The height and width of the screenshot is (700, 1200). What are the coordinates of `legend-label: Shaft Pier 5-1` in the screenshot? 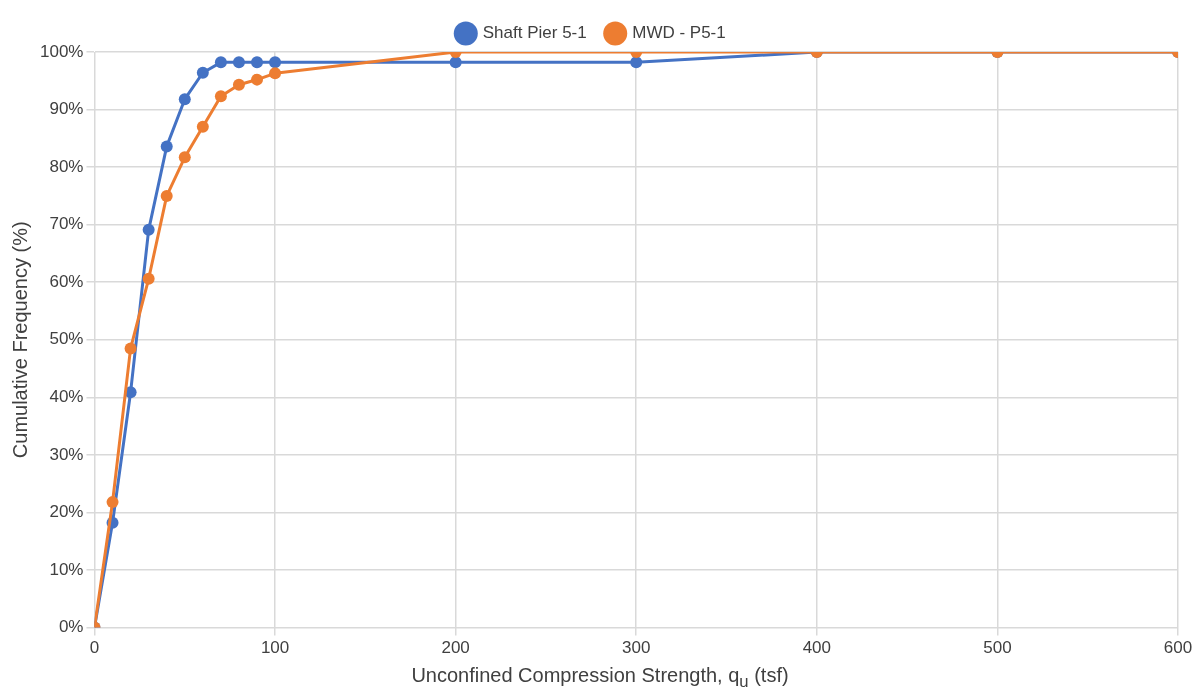 It's located at (534, 33).